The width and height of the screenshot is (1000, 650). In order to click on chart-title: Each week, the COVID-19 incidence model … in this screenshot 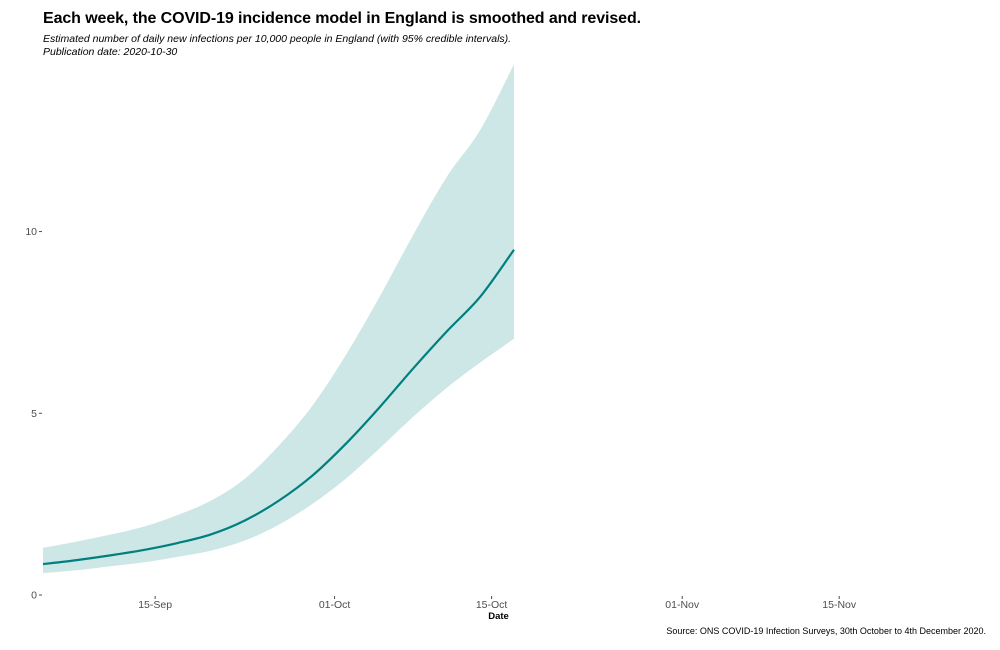, I will do `click(342, 18)`.